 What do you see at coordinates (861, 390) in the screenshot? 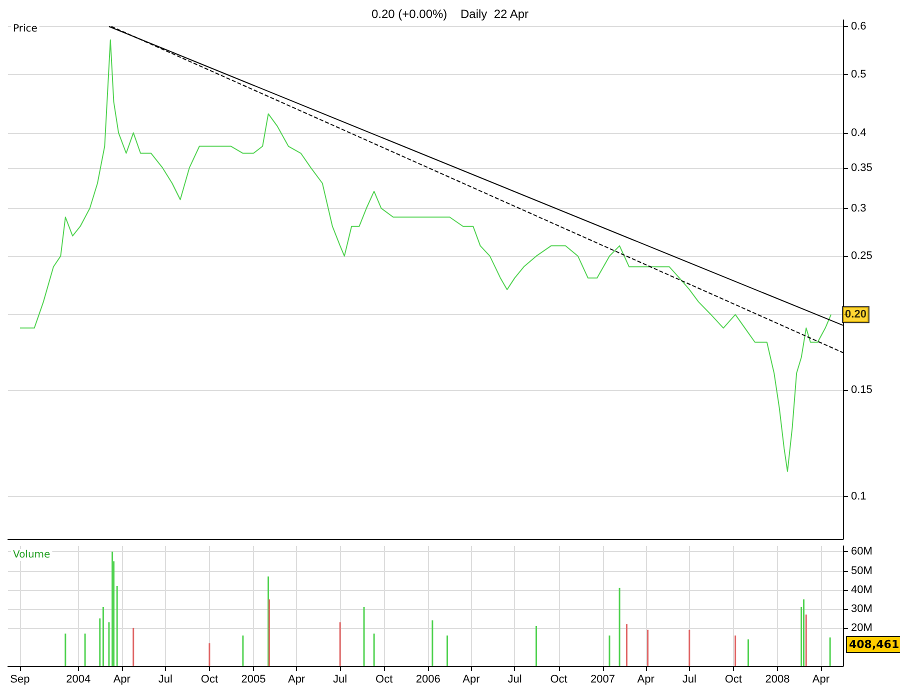
I see `y-tick-label: 0.15` at bounding box center [861, 390].